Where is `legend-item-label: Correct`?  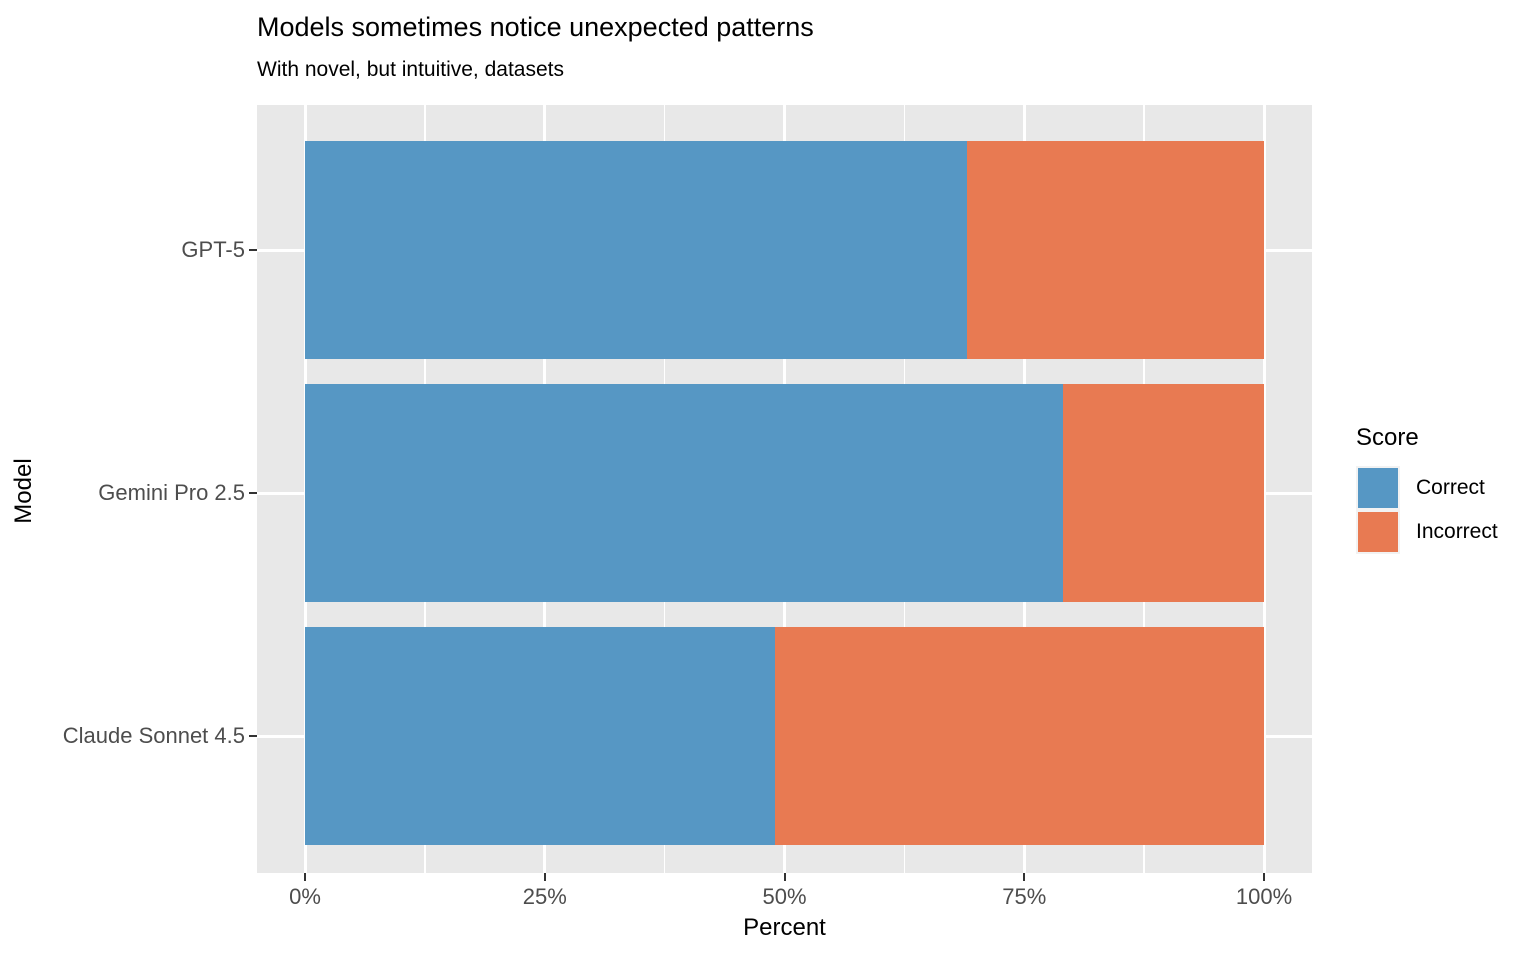
legend-item-label: Correct is located at coordinates (1450, 487).